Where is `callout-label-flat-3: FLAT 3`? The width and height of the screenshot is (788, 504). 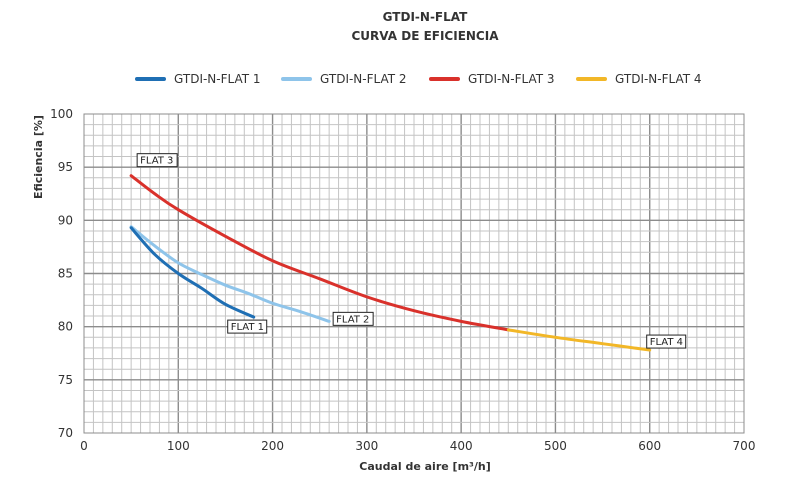 callout-label-flat-3: FLAT 3 is located at coordinates (156, 161).